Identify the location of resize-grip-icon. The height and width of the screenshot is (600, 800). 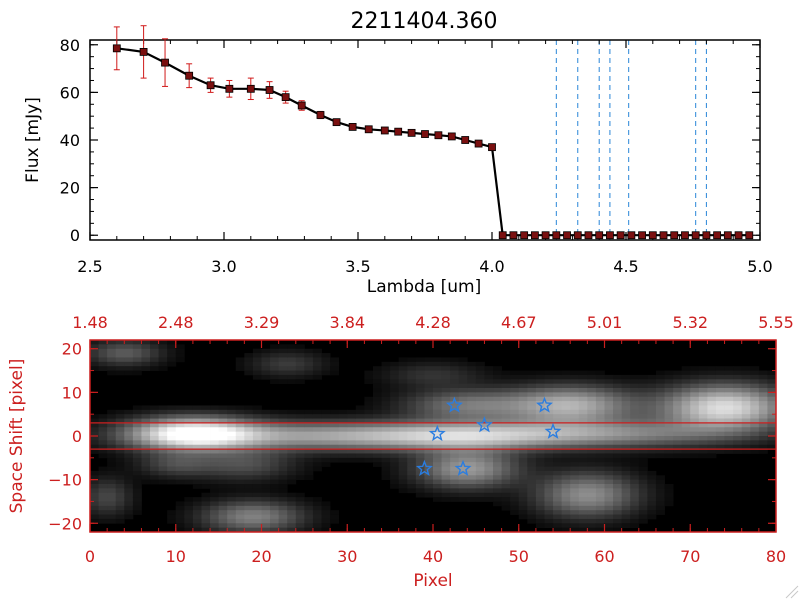
(792, 592).